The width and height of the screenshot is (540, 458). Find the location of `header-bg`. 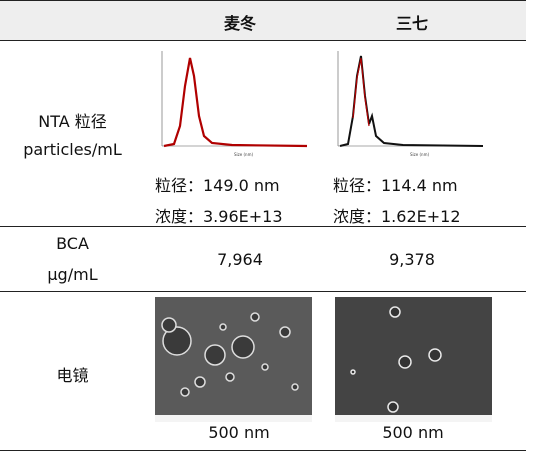

header-bg is located at coordinates (263, 20).